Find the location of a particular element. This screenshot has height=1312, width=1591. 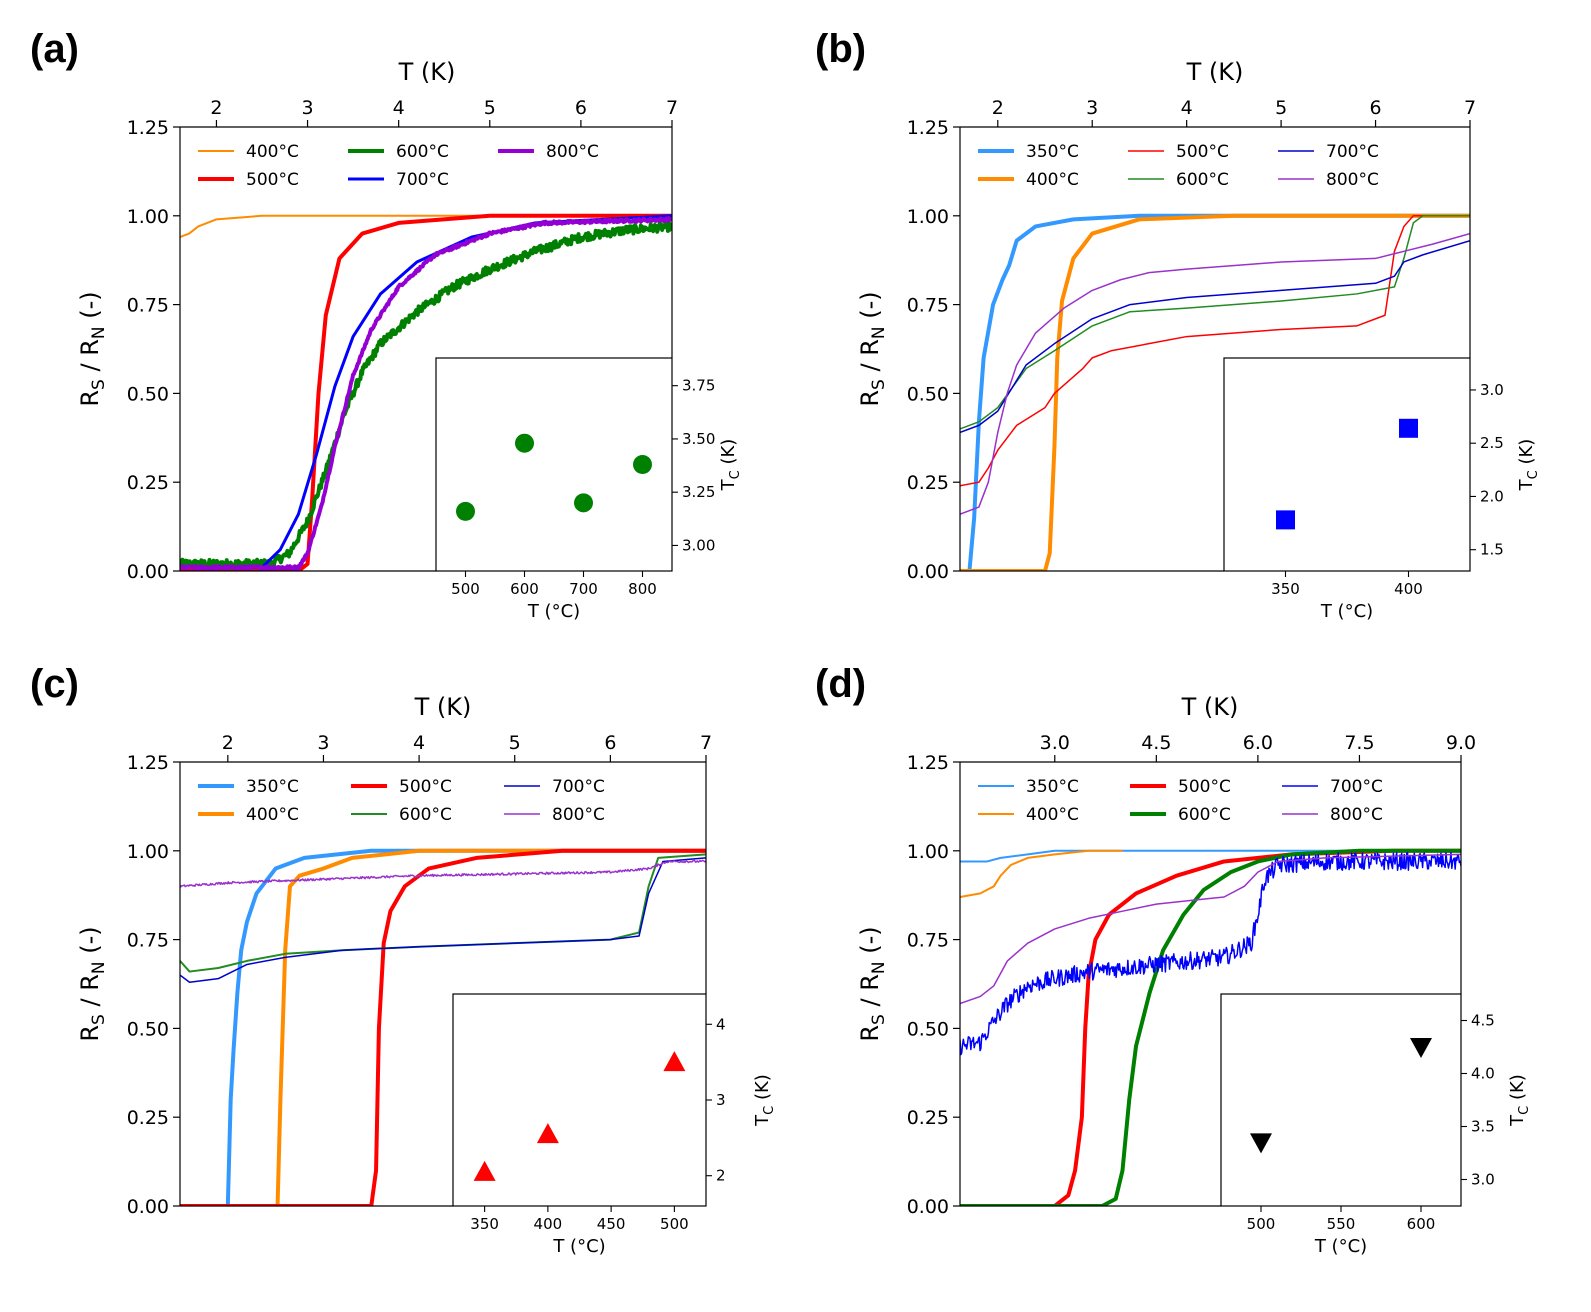

y-axis-title-part: R is located at coordinates (90, 1033).